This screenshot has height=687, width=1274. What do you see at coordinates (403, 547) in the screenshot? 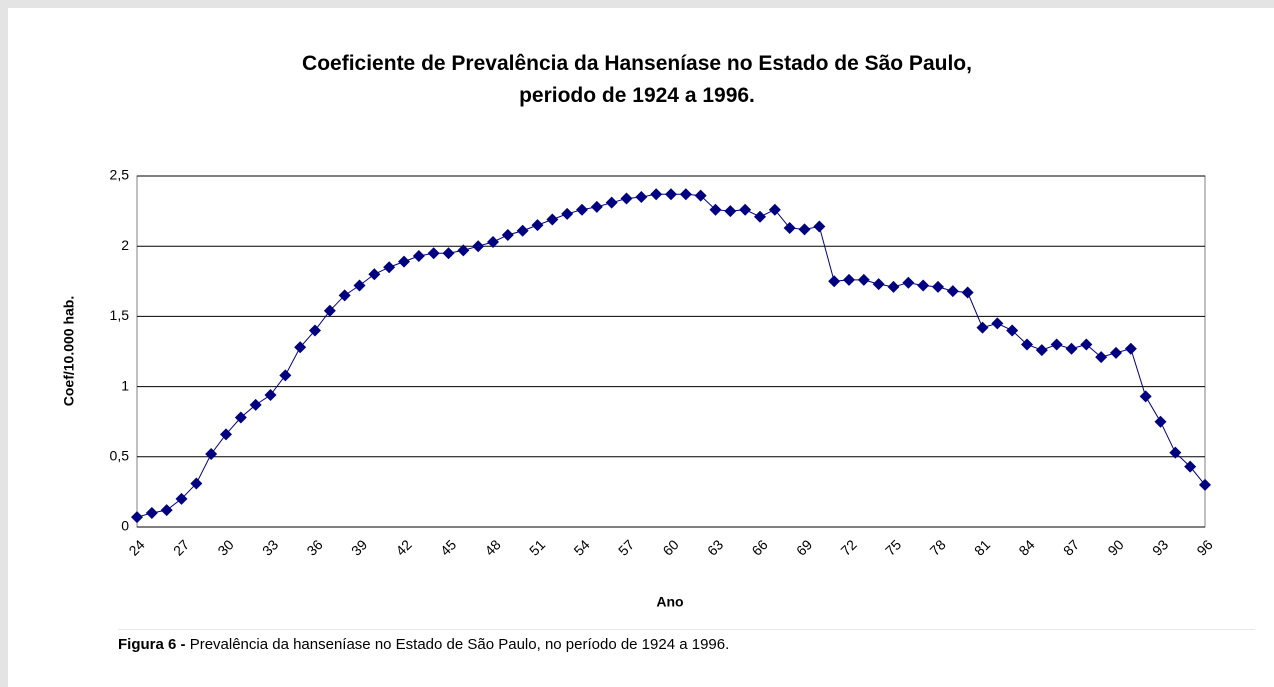
I see `x-tick-label: 42` at bounding box center [403, 547].